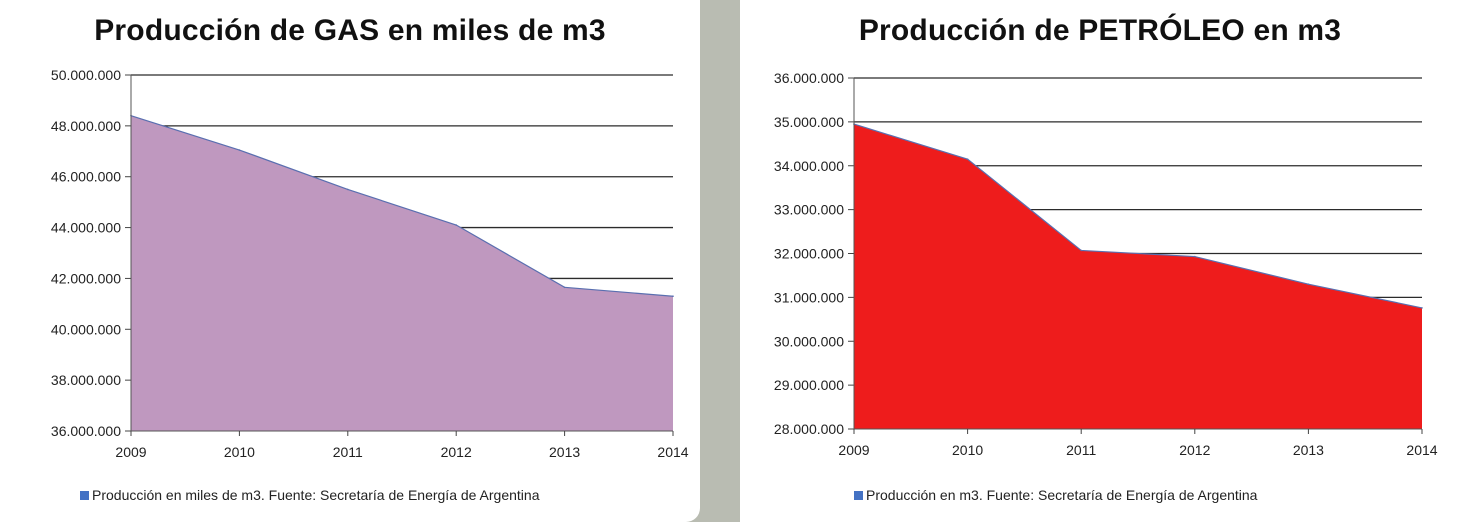 The height and width of the screenshot is (522, 1460). I want to click on gas-y-tick-label: 44.000.000, so click(86, 228).